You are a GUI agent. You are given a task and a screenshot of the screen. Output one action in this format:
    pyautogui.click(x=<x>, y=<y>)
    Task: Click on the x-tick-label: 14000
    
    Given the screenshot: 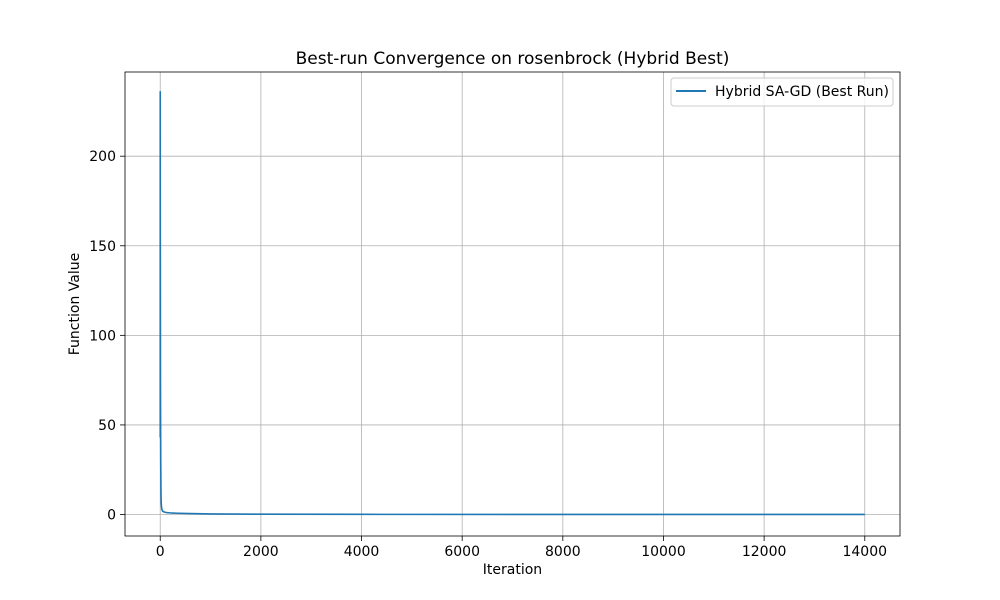 What is the action you would take?
    pyautogui.click(x=864, y=552)
    